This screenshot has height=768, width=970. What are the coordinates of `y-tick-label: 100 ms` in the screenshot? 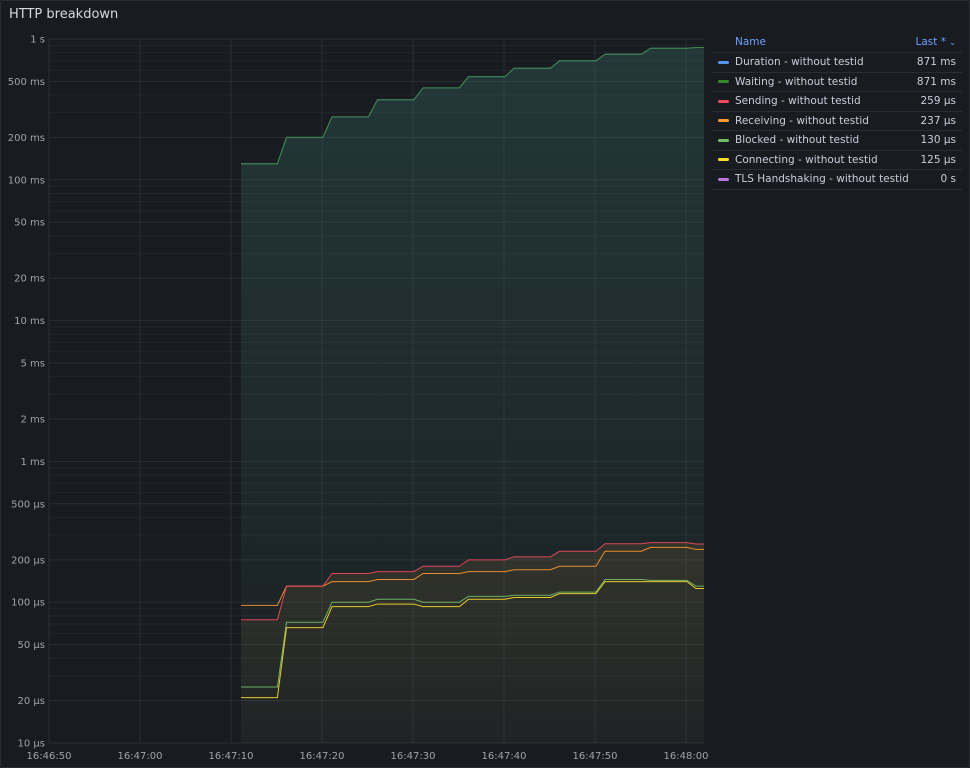 It's located at (26, 180).